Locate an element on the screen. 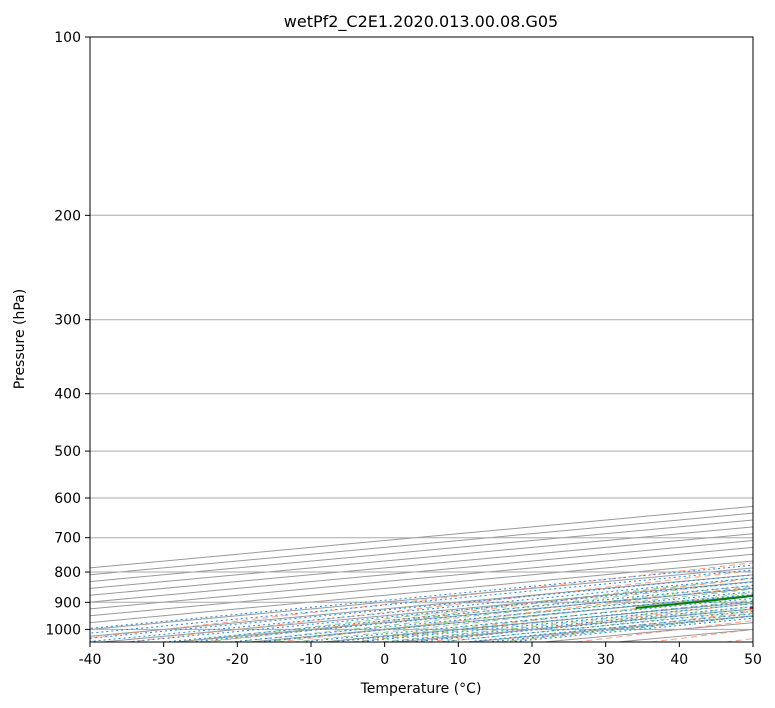 This screenshot has width=775, height=708. y-tick-label: 400 is located at coordinates (67, 395).